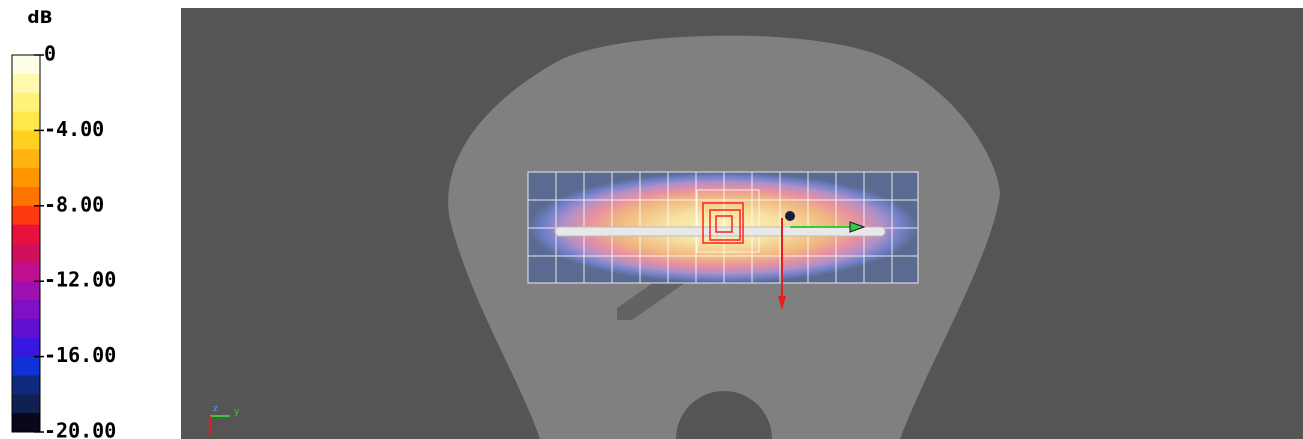  Describe the element at coordinates (215, 409) in the screenshot. I see `axis-z-label: z` at that location.